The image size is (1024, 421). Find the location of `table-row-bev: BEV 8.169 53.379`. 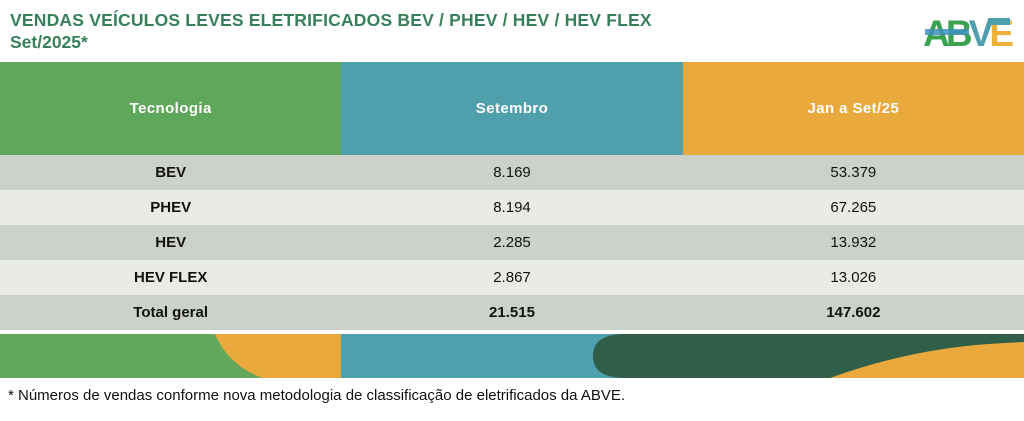

table-row-bev: BEV 8.169 53.379 is located at coordinates (512, 172).